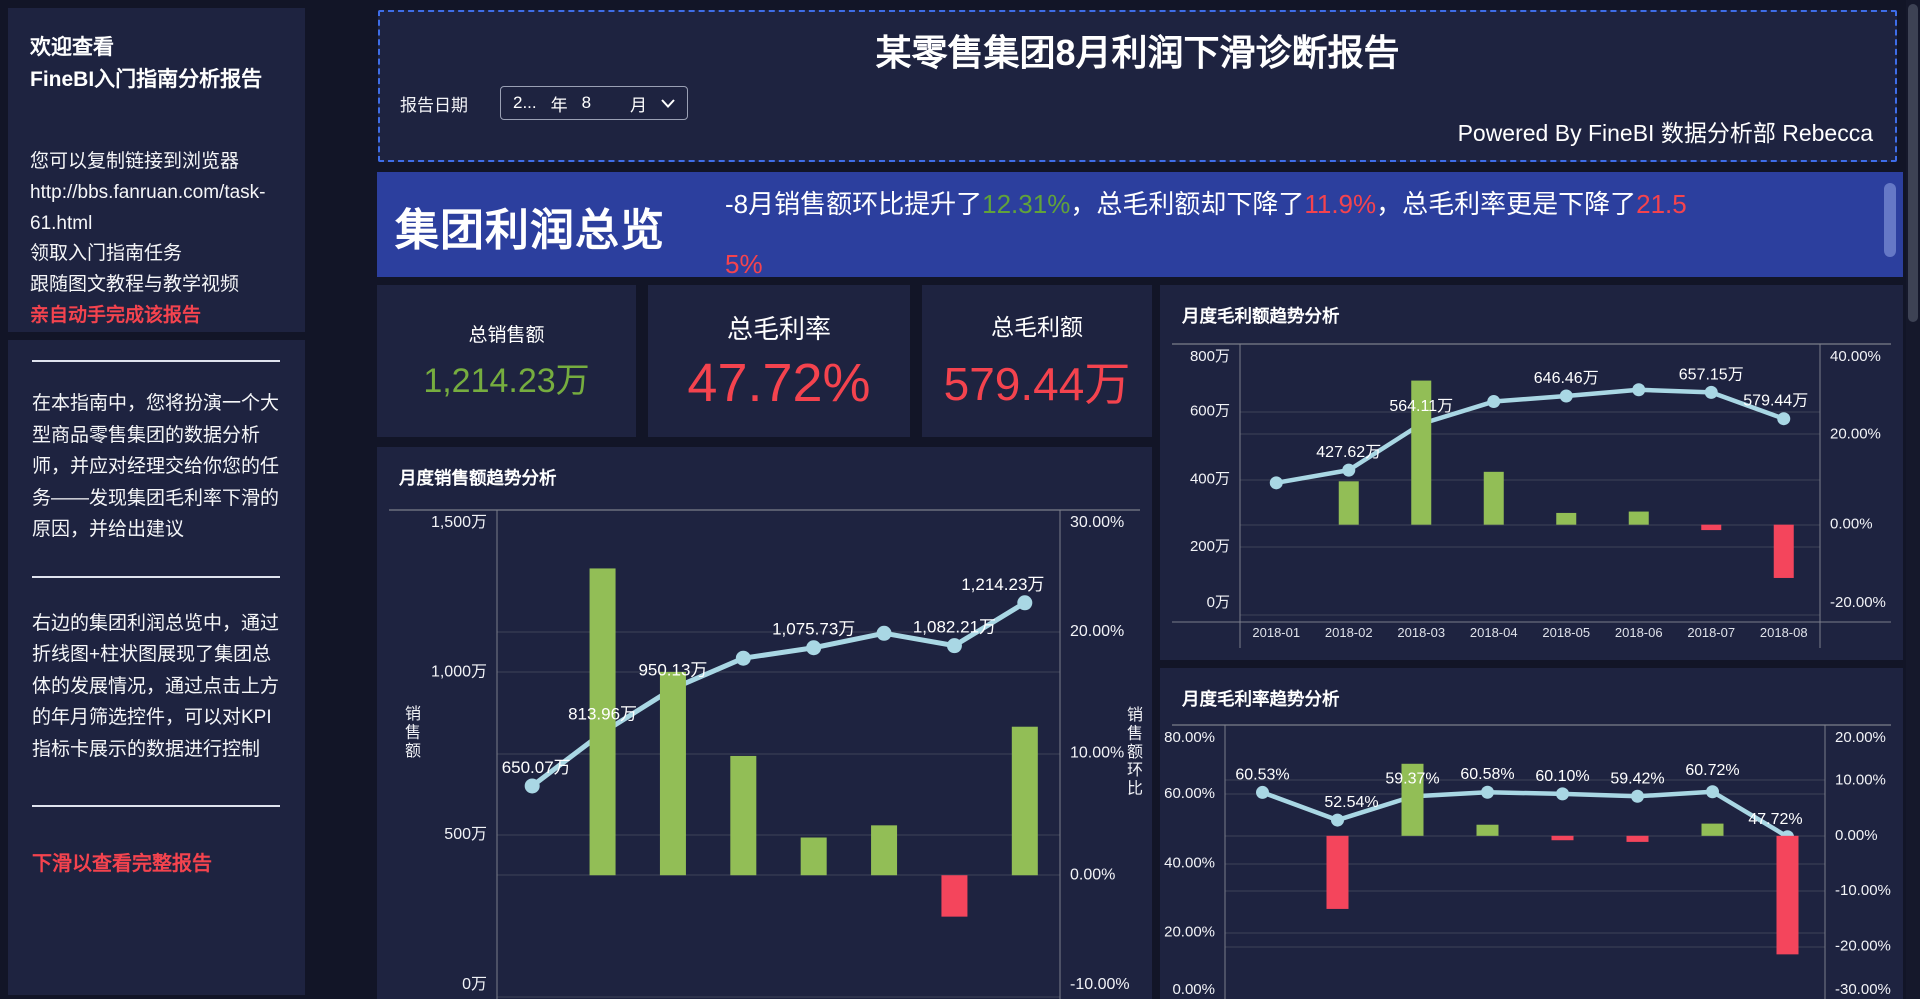 Image resolution: width=1920 pixels, height=999 pixels. What do you see at coordinates (1189, 737) in the screenshot?
I see `svg-text: 80.00%` at bounding box center [1189, 737].